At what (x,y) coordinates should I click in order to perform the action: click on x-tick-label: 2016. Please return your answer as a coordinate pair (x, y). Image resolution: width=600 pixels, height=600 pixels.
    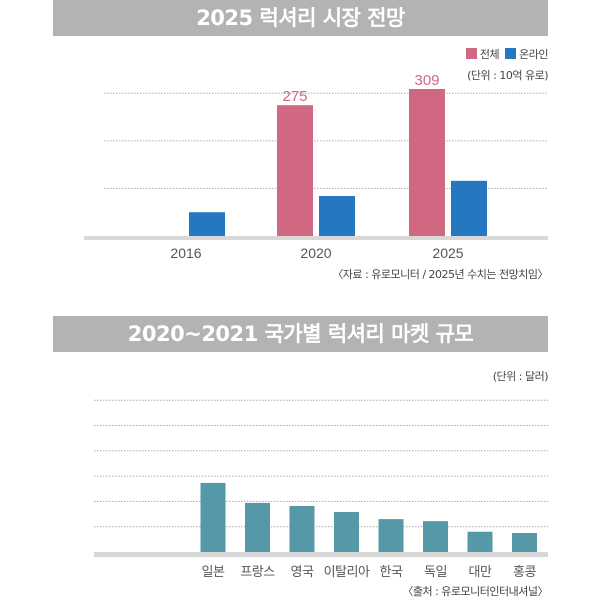
    Looking at the image, I should click on (185, 253).